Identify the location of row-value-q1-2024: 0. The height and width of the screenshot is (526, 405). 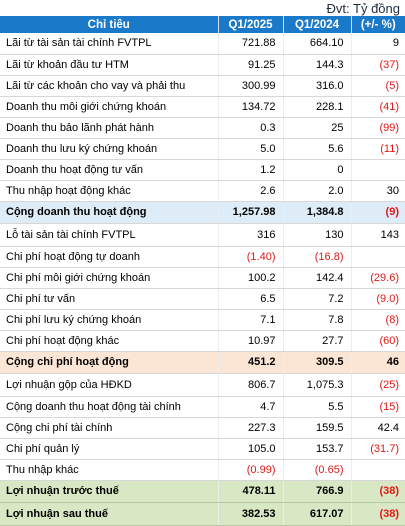
(316, 170).